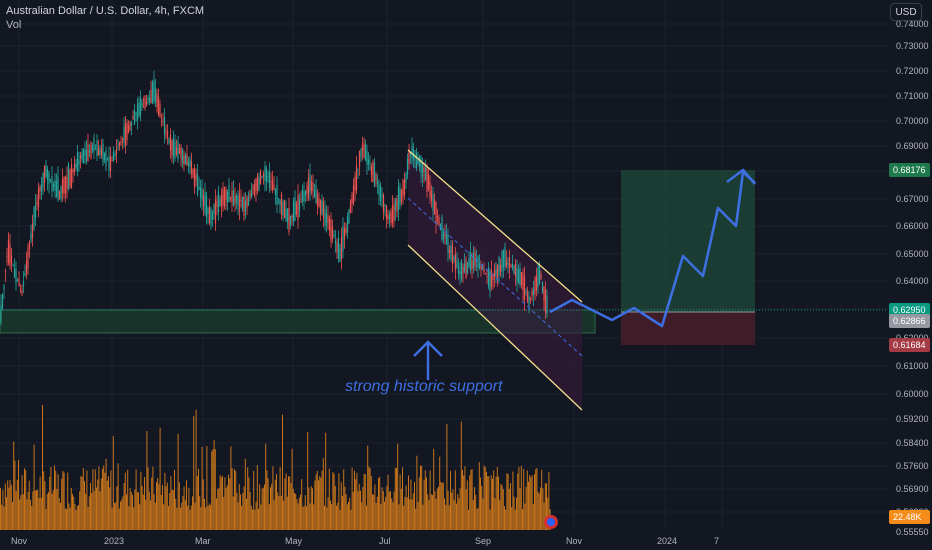 This screenshot has width=932, height=550. Describe the element at coordinates (912, 254) in the screenshot. I see `price-axis-tick: 0.65000` at that location.